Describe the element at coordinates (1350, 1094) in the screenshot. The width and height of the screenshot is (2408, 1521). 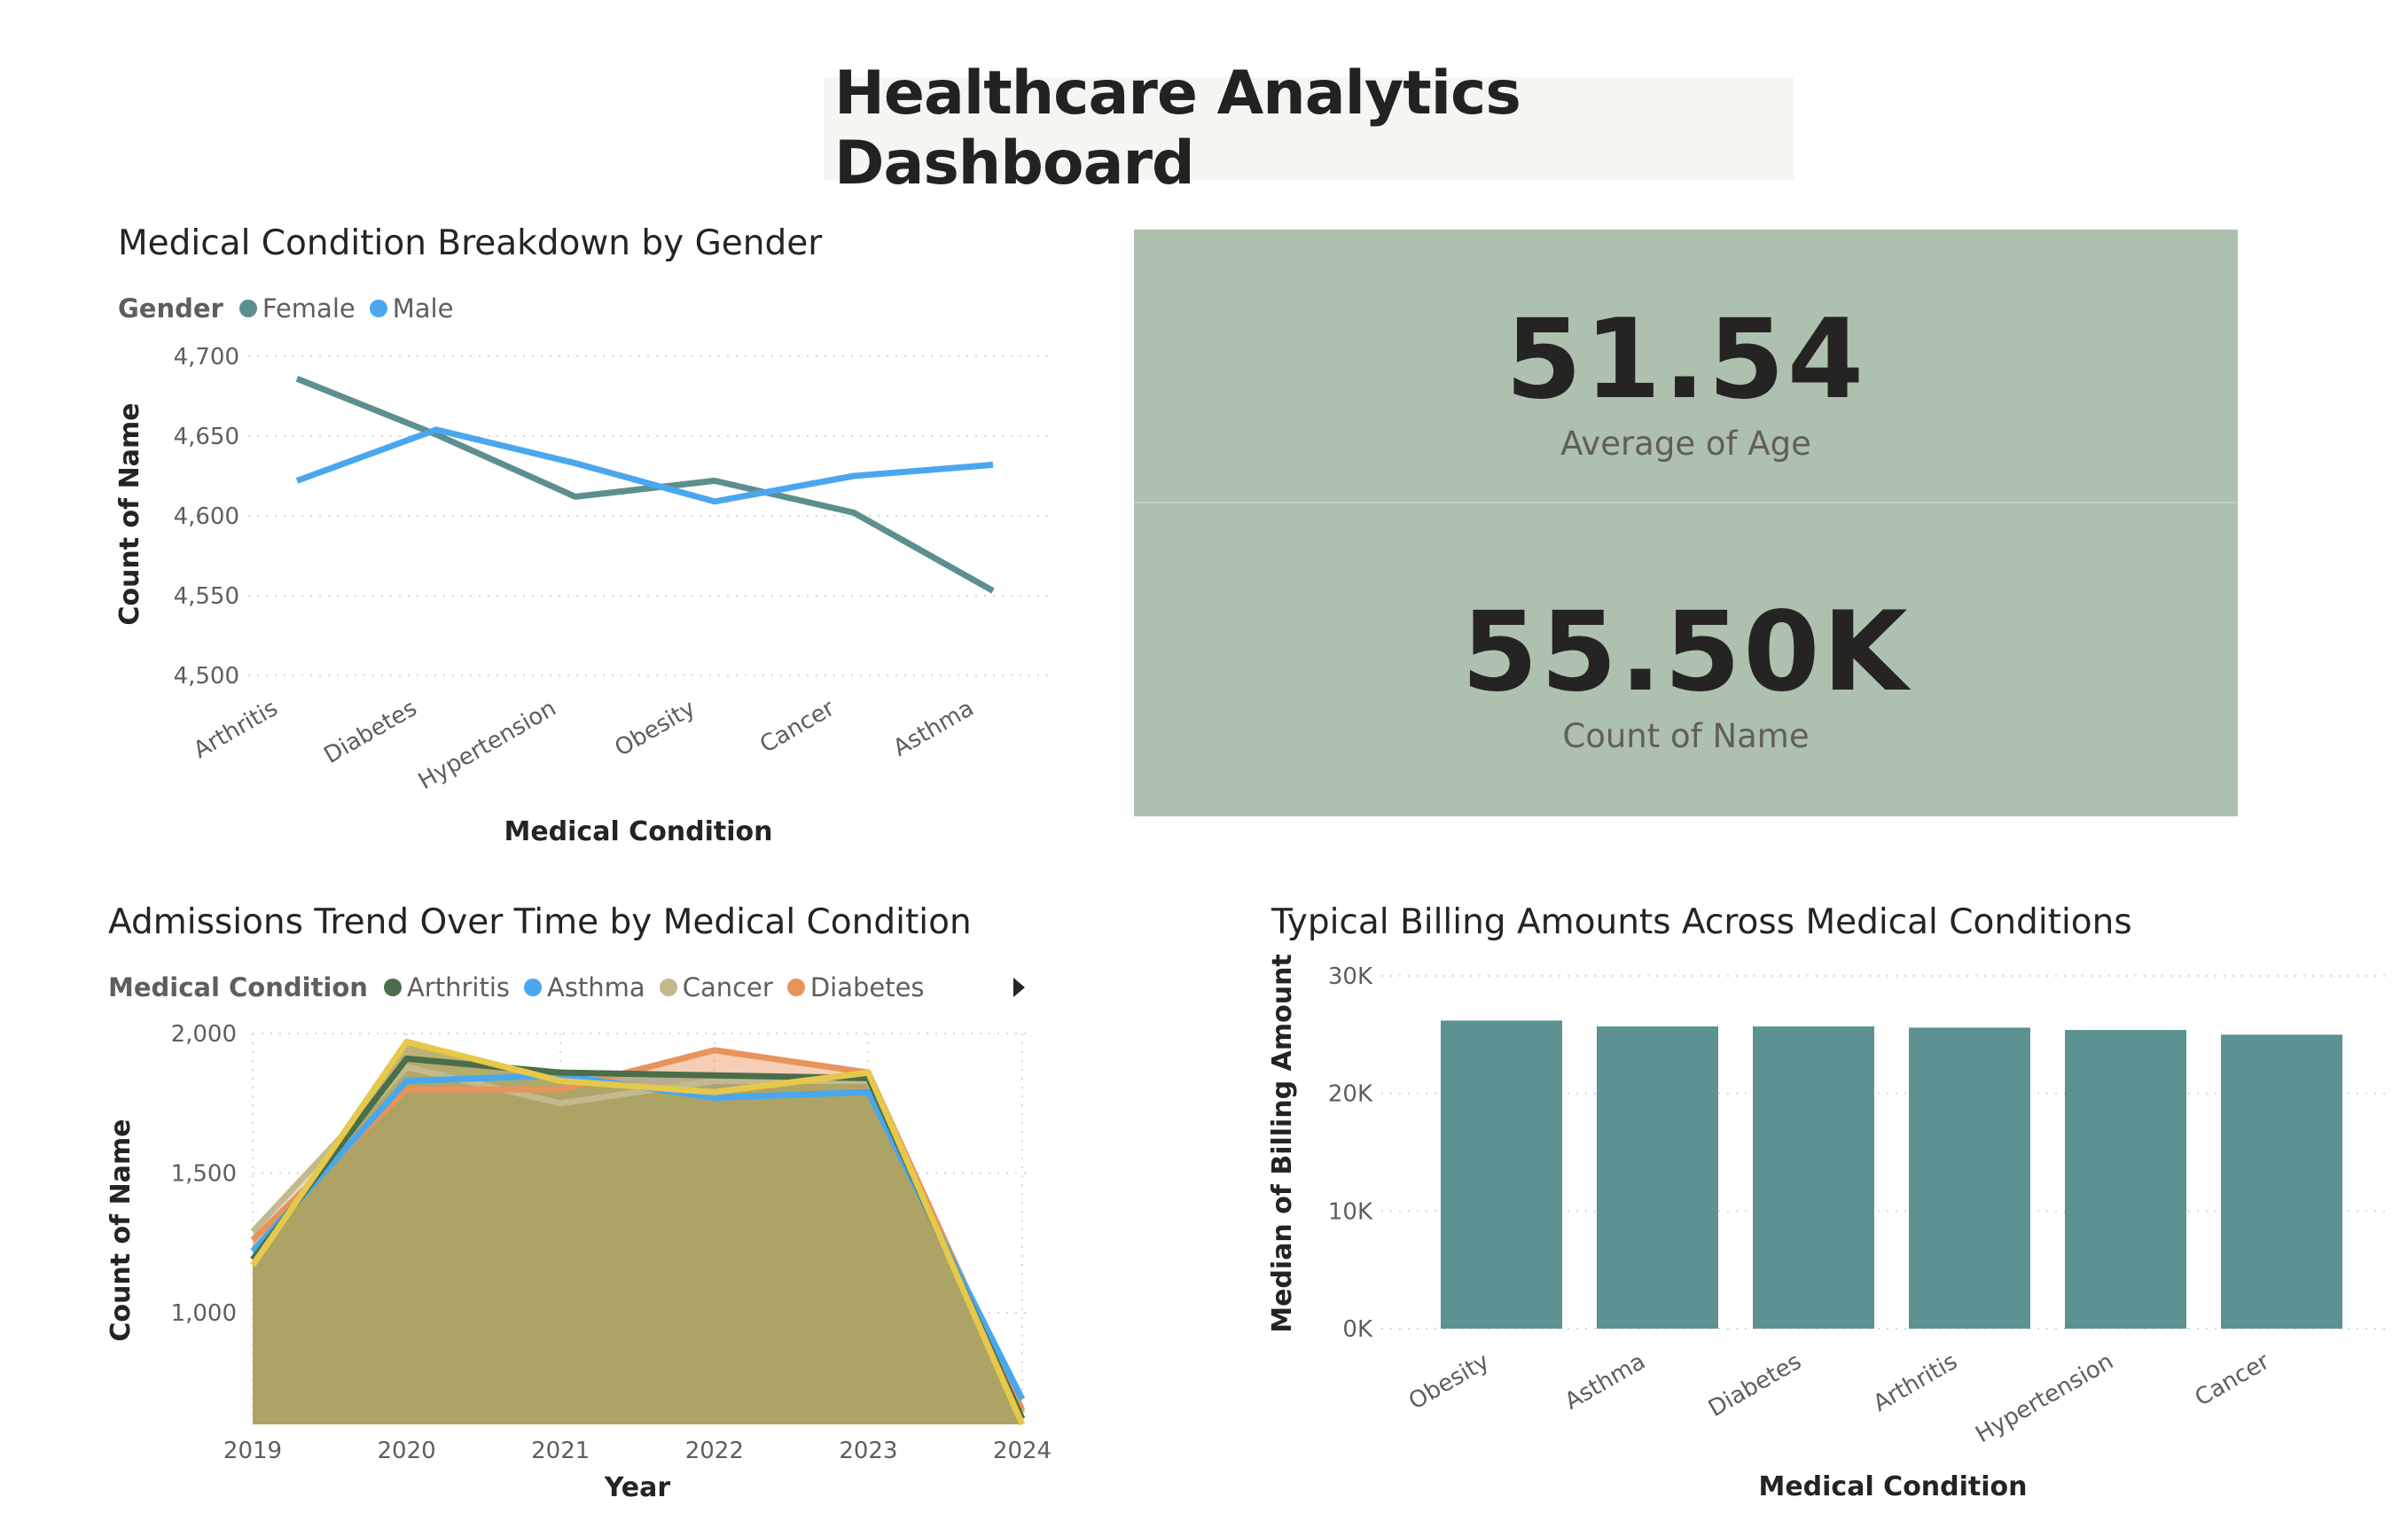
I see `y-tick-label: 20K` at that location.